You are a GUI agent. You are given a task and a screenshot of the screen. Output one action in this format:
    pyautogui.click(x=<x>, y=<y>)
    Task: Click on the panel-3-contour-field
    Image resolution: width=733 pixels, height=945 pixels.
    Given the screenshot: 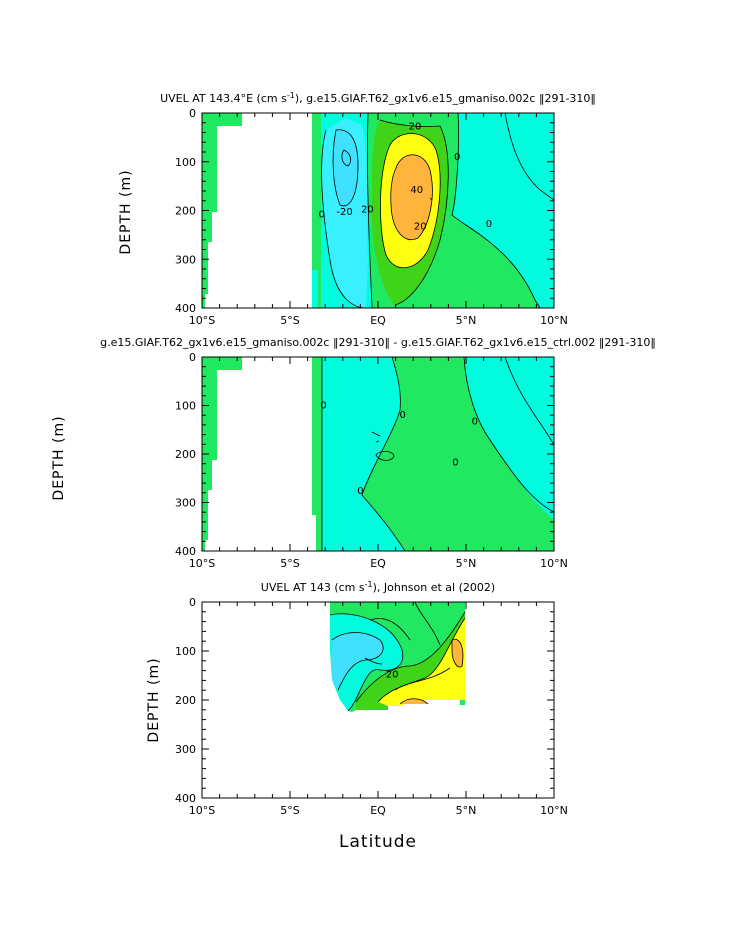 What is the action you would take?
    pyautogui.click(x=378, y=700)
    